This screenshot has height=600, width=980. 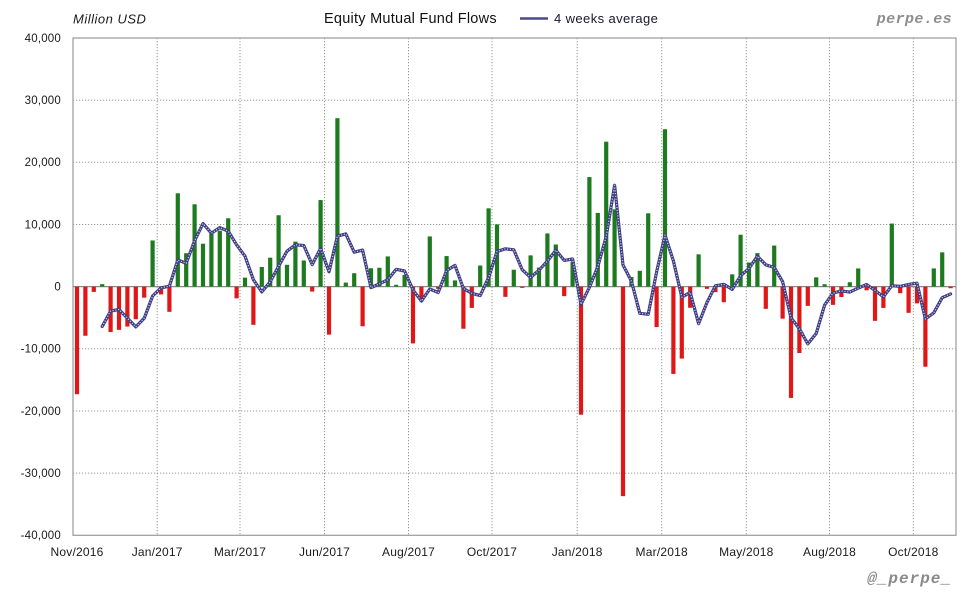 I want to click on svg-text: Aug/2018, so click(x=829, y=552).